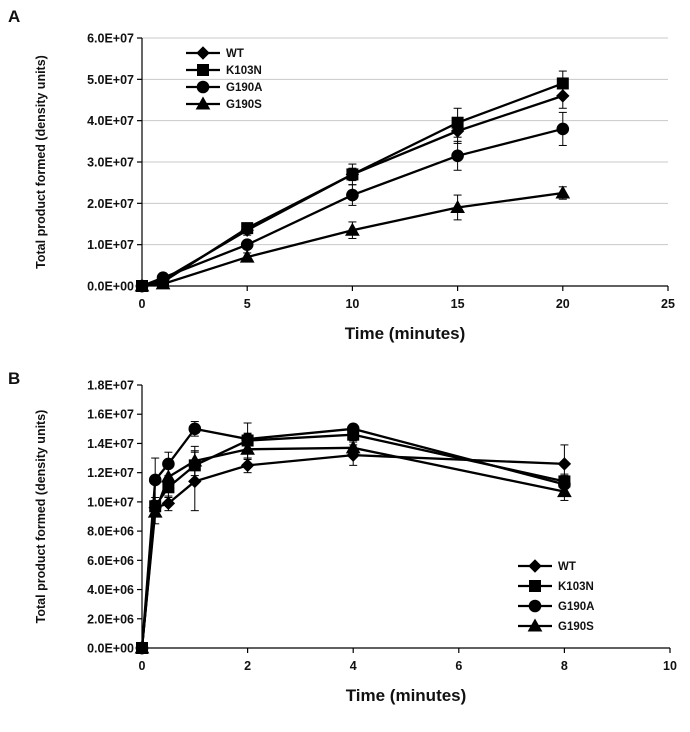  Describe the element at coordinates (670, 666) in the screenshot. I see `x-tick-label-b: 10` at that location.